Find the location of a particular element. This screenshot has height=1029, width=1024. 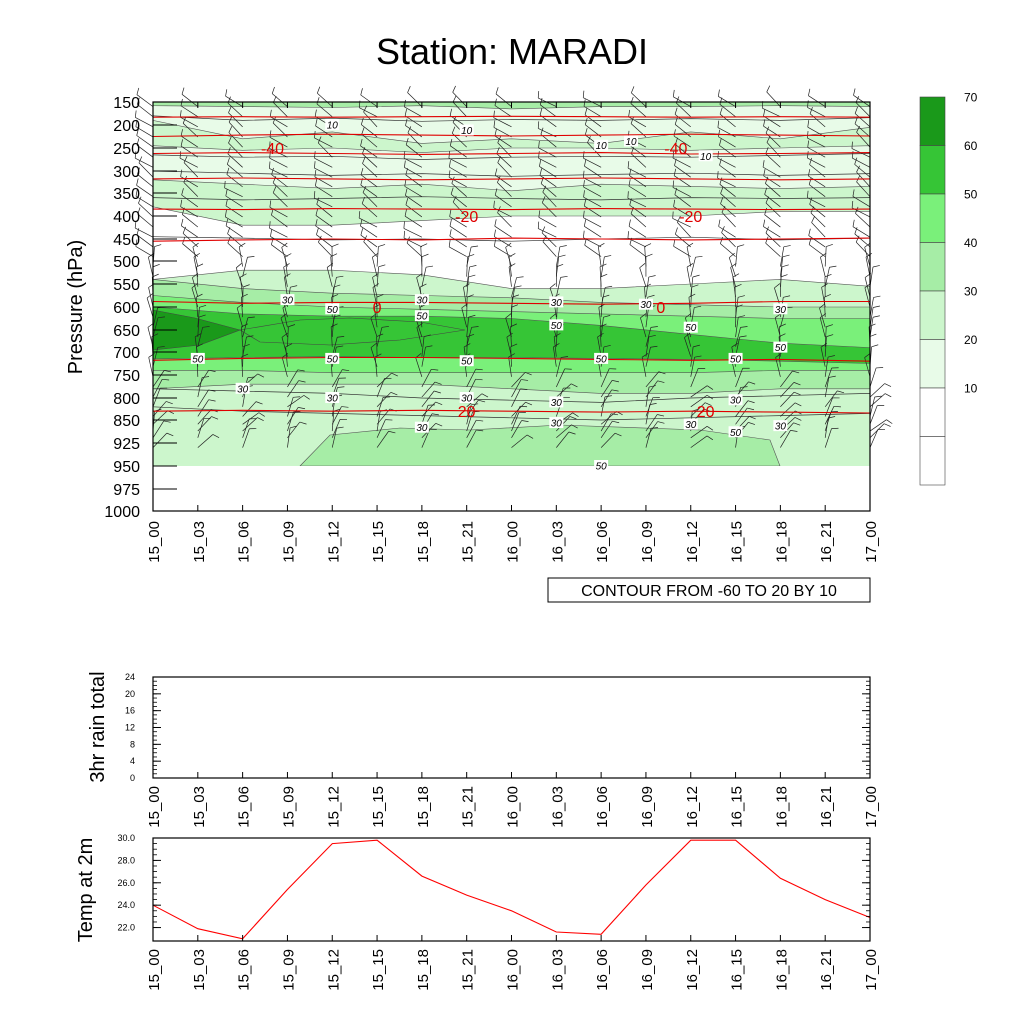

x-tick-label: 16_21 is located at coordinates (826, 970).